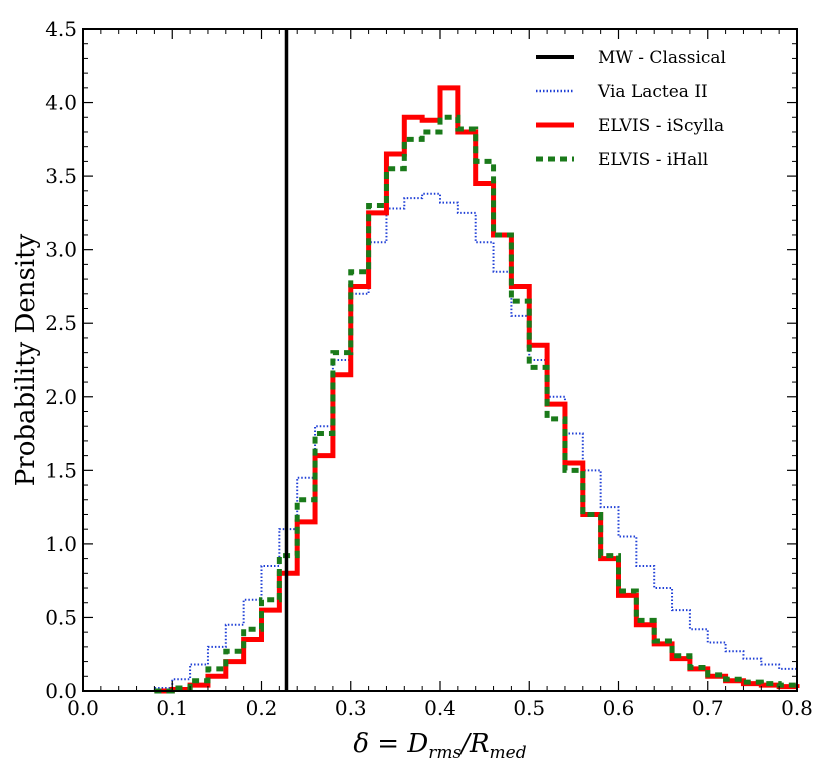 This screenshot has width=831, height=781. What do you see at coordinates (61, 544) in the screenshot?
I see `y-tick-label: 1.0` at bounding box center [61, 544].